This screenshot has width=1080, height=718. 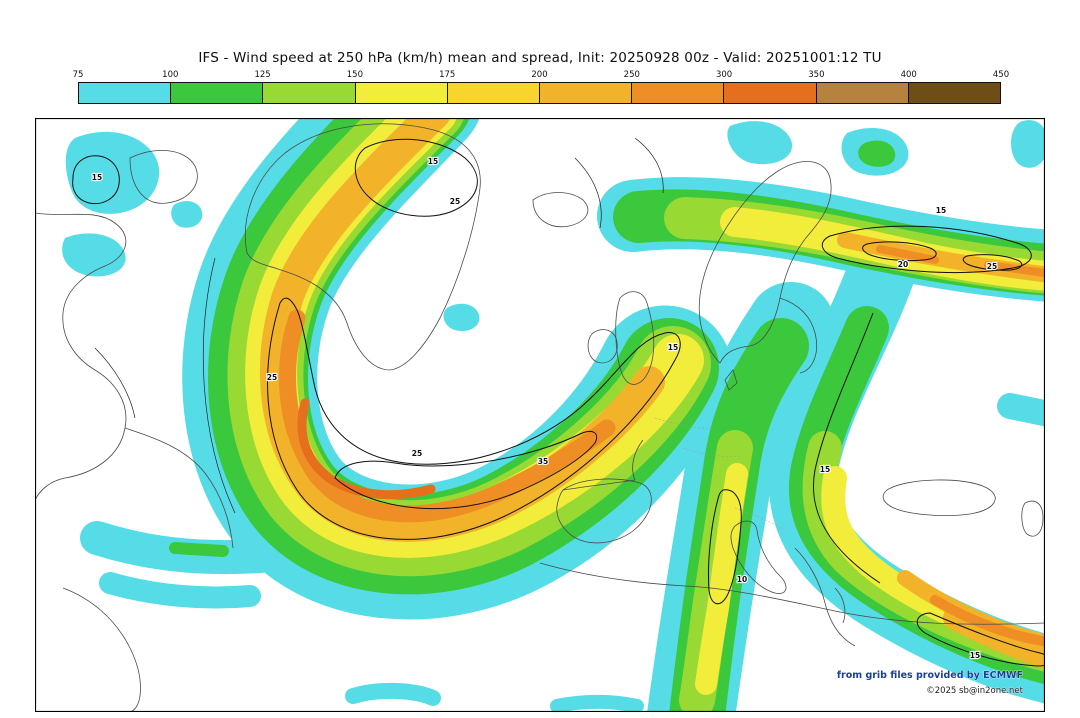 I want to click on colorbar-bar, so click(x=539, y=93).